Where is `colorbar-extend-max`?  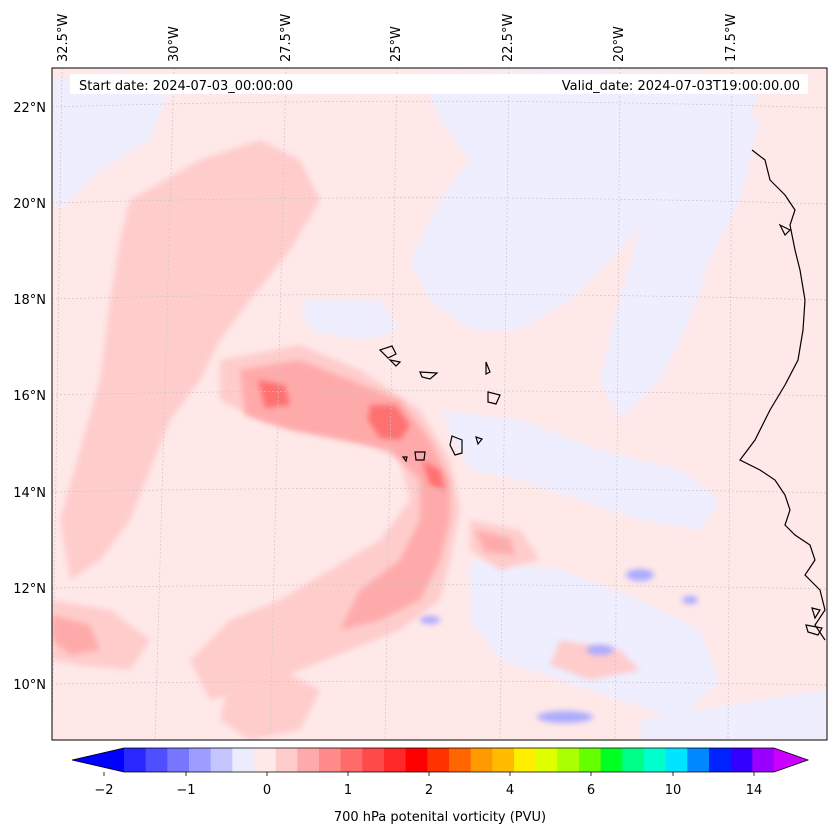 colorbar-extend-max is located at coordinates (791, 760).